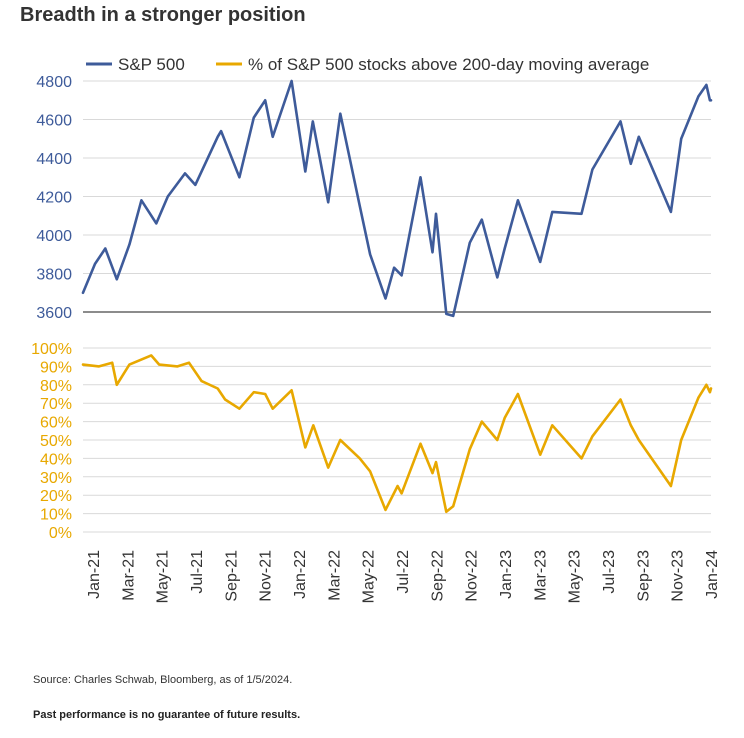  Describe the element at coordinates (472, 576) in the screenshot. I see `x-tick-label: Nov-22` at that location.